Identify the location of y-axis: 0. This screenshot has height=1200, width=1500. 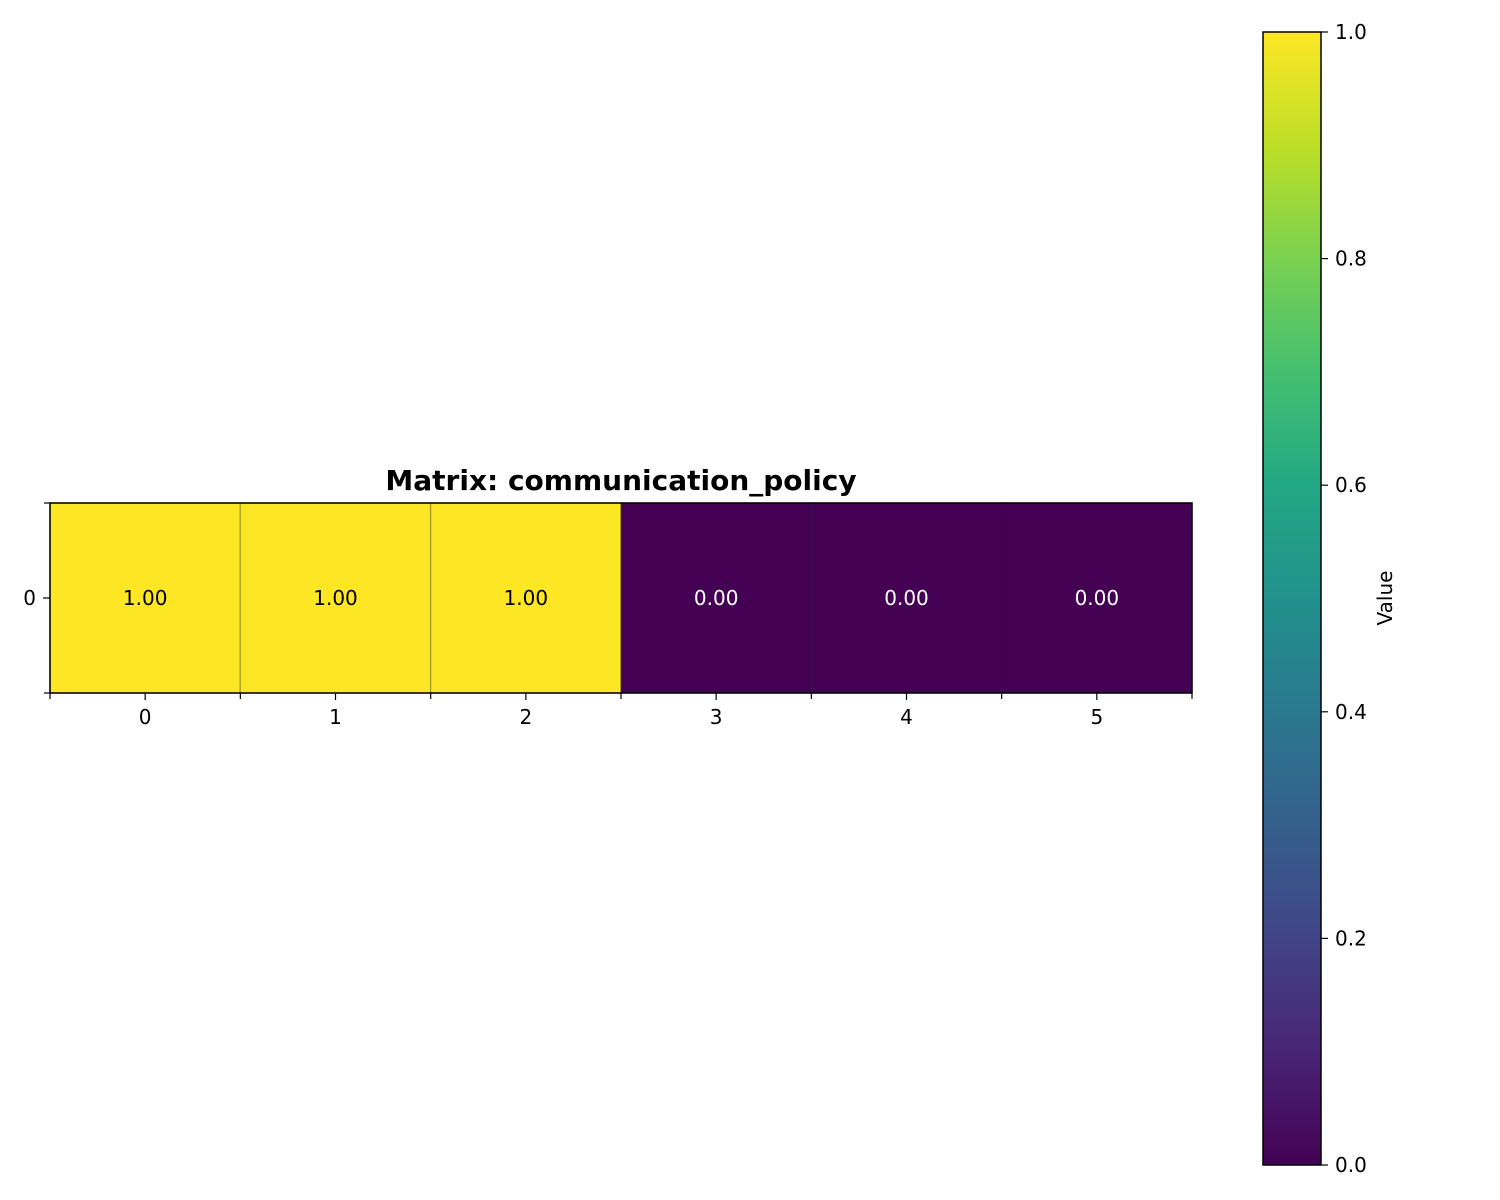
(36, 598).